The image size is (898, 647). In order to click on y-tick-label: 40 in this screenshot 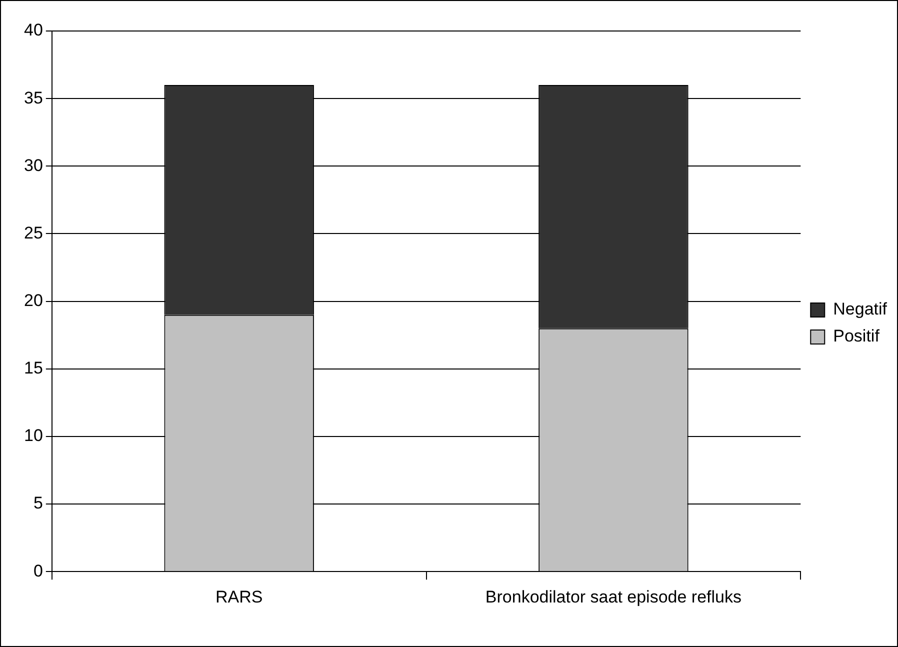, I will do `click(33, 30)`.